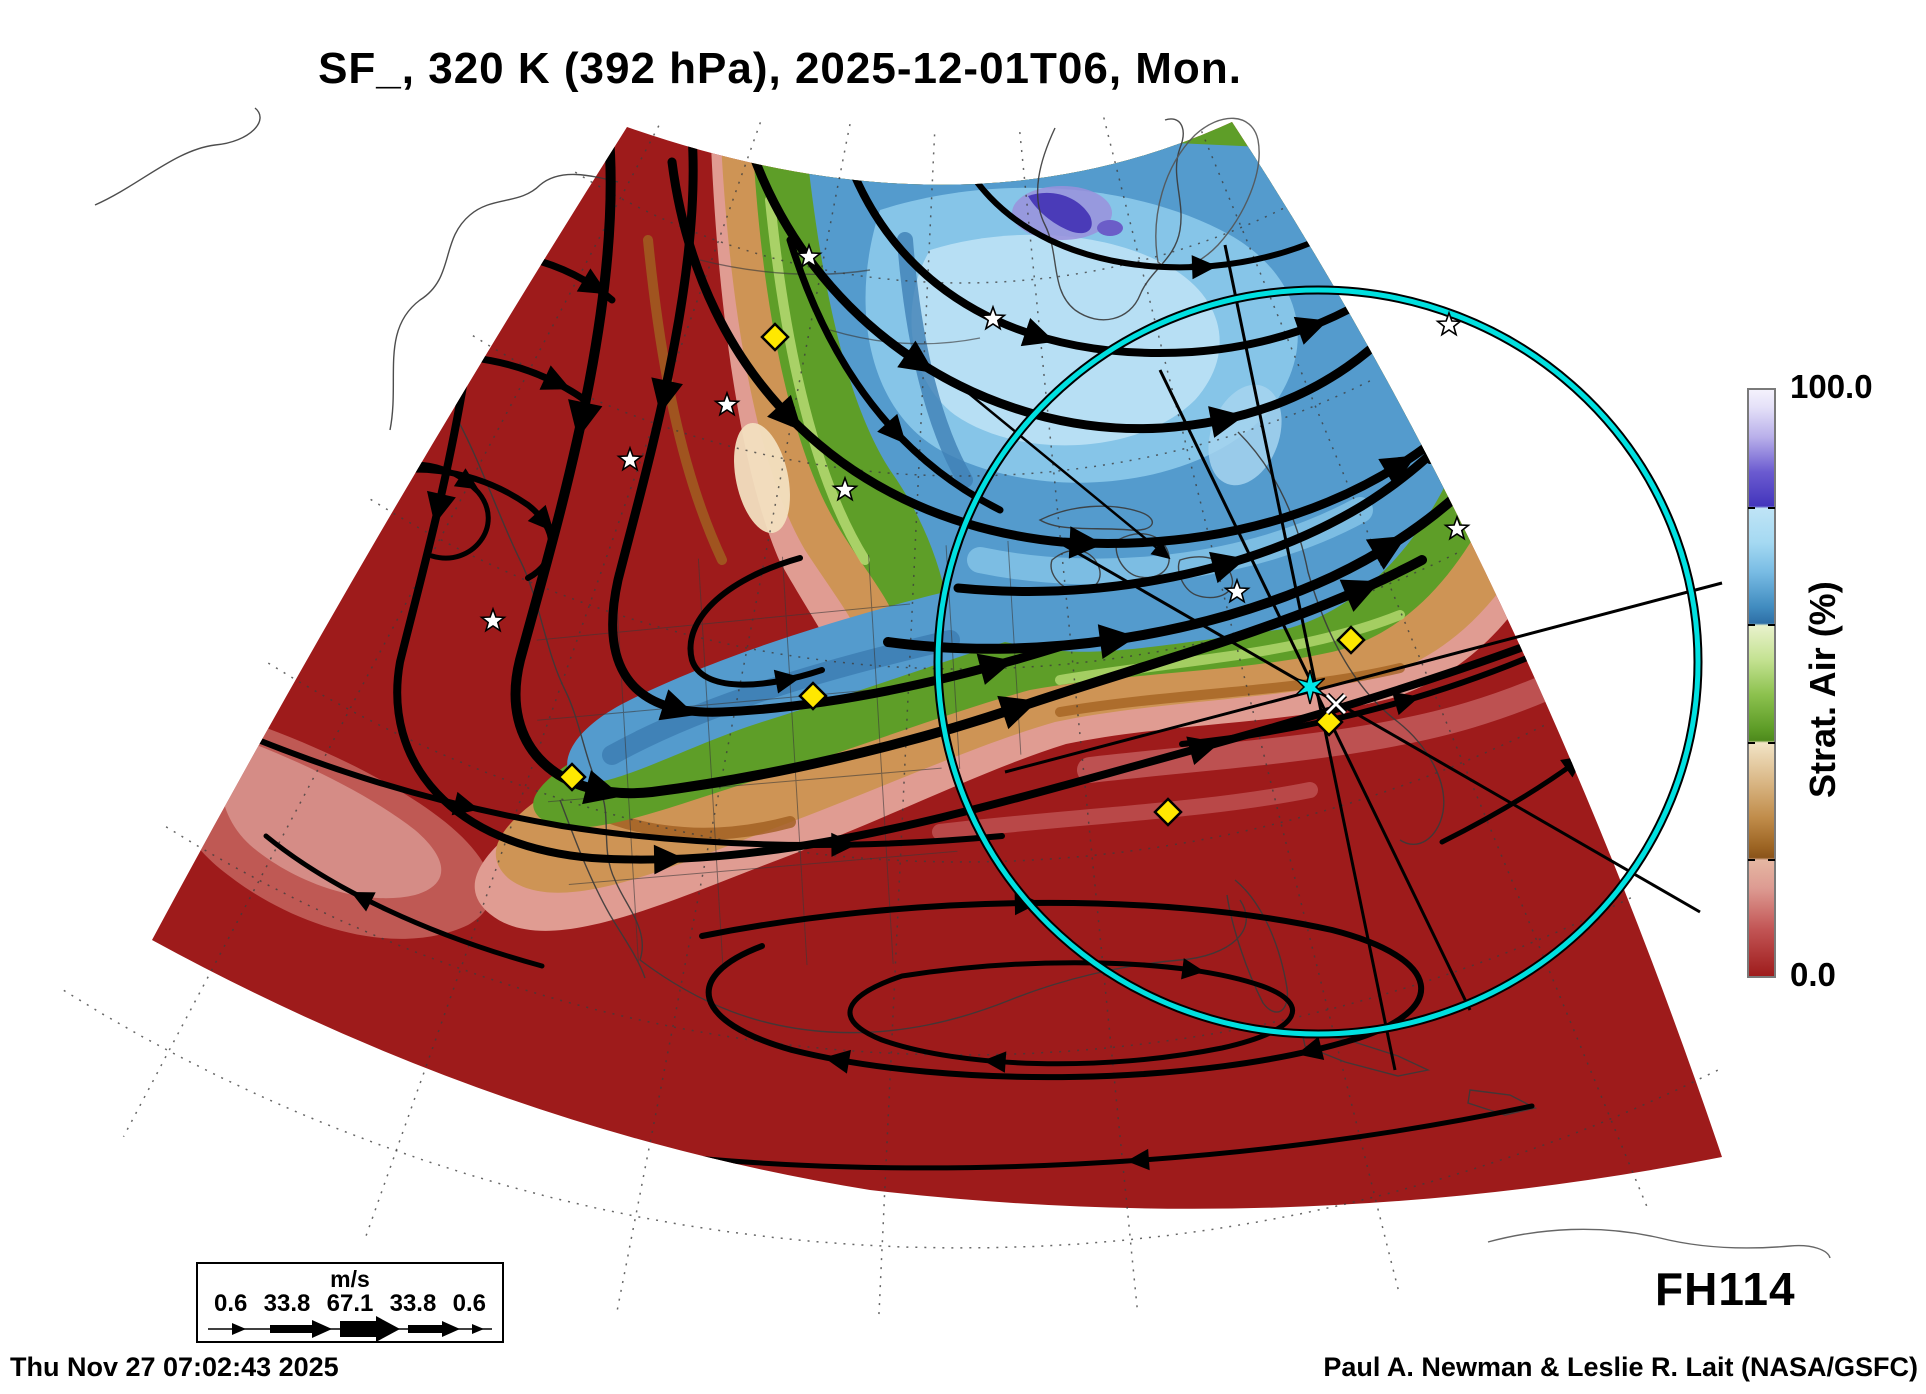  Describe the element at coordinates (1813, 974) in the screenshot. I see `colorbar-min-label: 0.0` at that location.